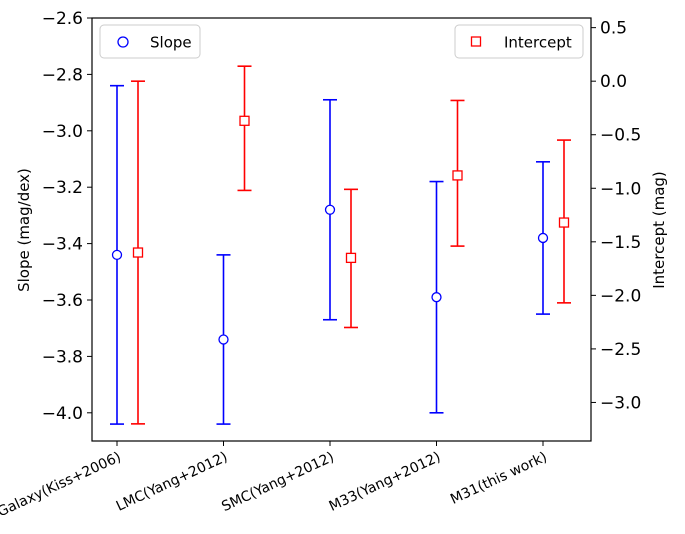 Image resolution: width=685 pixels, height=534 pixels. Describe the element at coordinates (613, 82) in the screenshot. I see `y-right-tick-label: 0.0` at that location.